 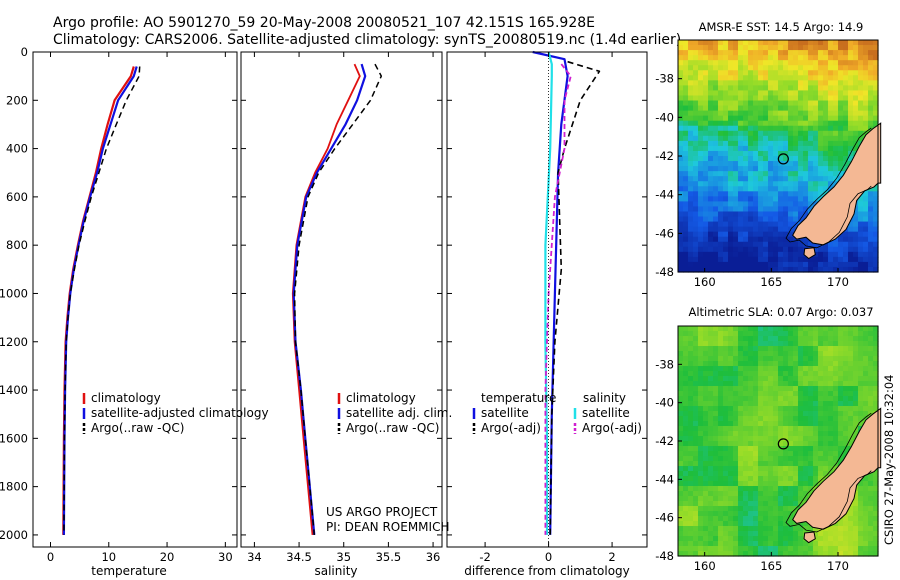 What do you see at coordinates (100, 300) in the screenshot?
I see `temperature-series-satellite` at bounding box center [100, 300].